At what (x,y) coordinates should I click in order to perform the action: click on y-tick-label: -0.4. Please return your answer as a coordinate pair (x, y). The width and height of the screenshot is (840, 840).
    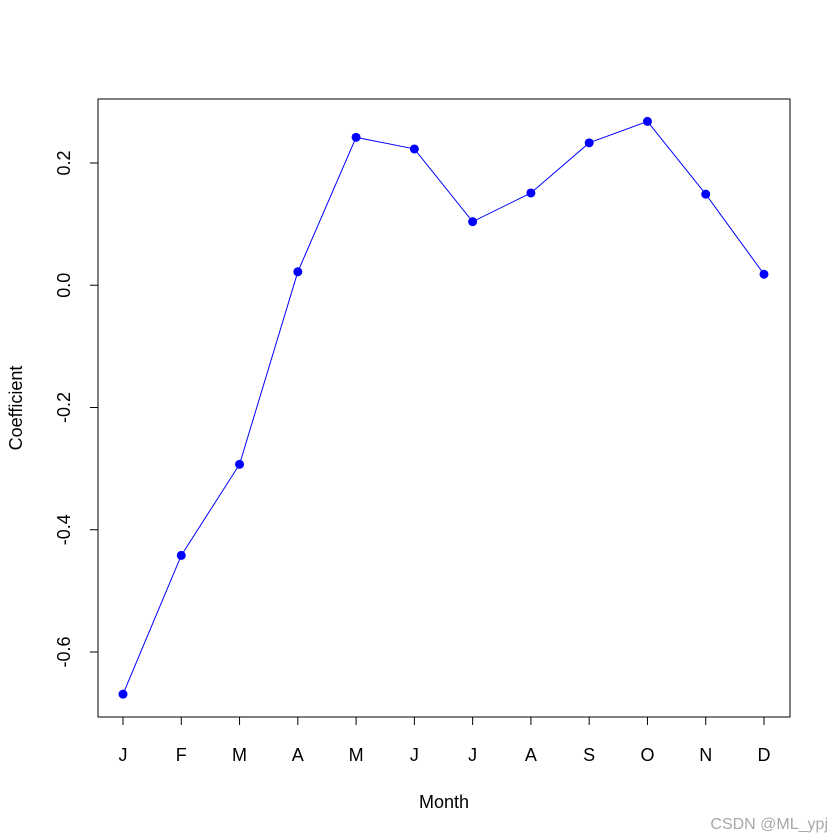
    Looking at the image, I should click on (64, 529).